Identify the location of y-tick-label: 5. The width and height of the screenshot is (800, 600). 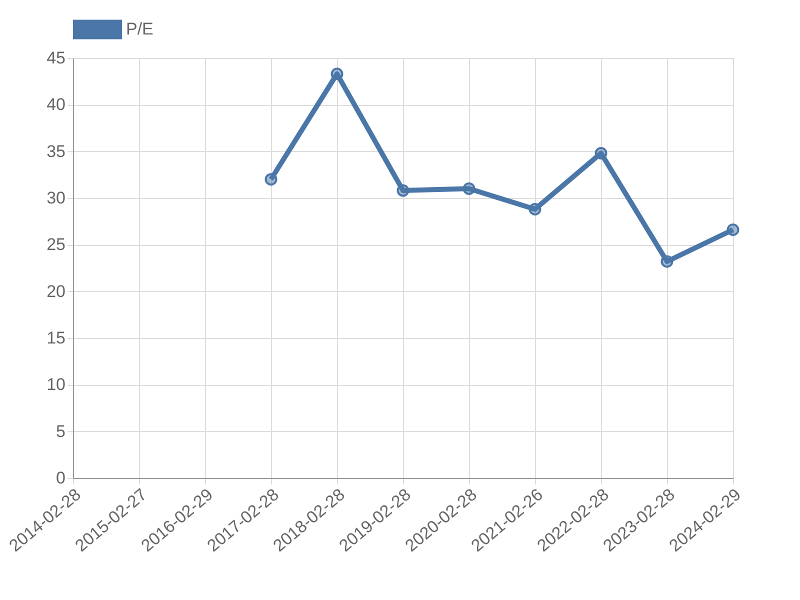
(61, 431).